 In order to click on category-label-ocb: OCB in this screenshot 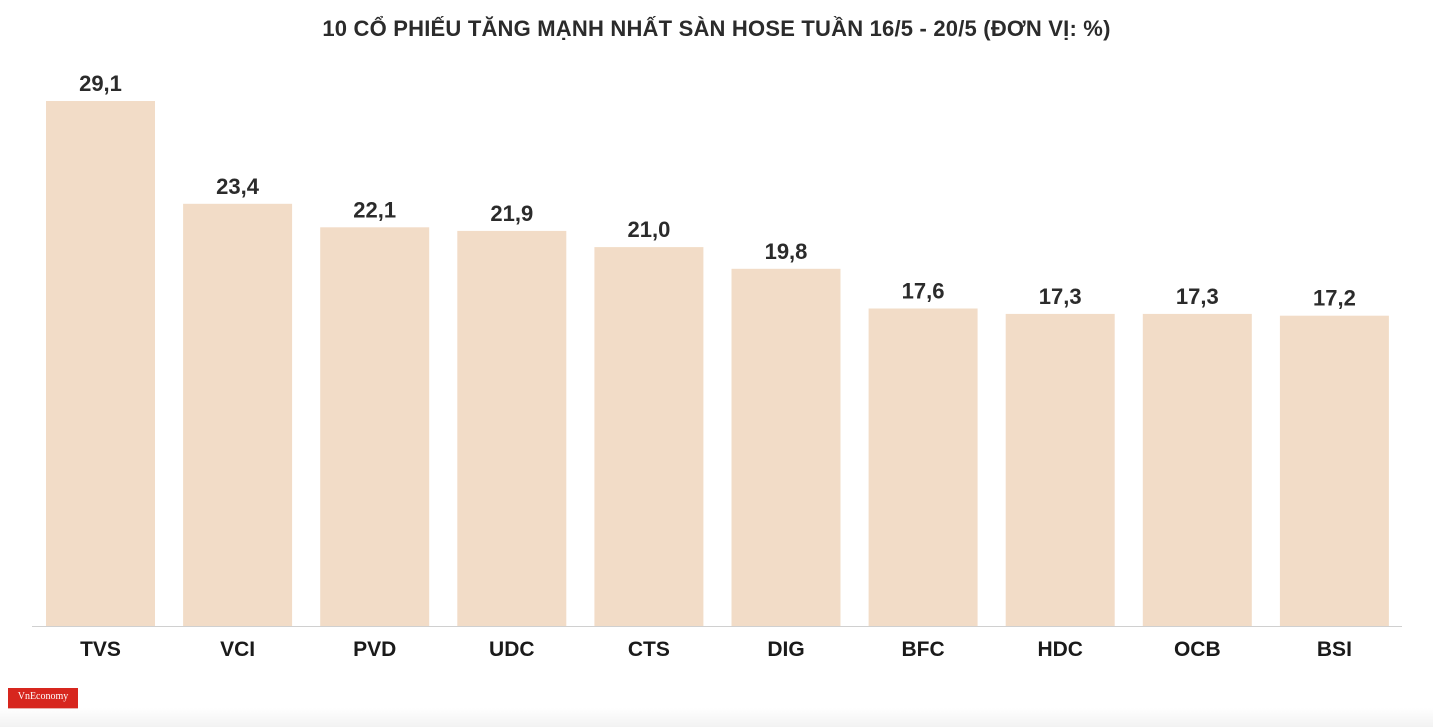, I will do `click(1197, 649)`.